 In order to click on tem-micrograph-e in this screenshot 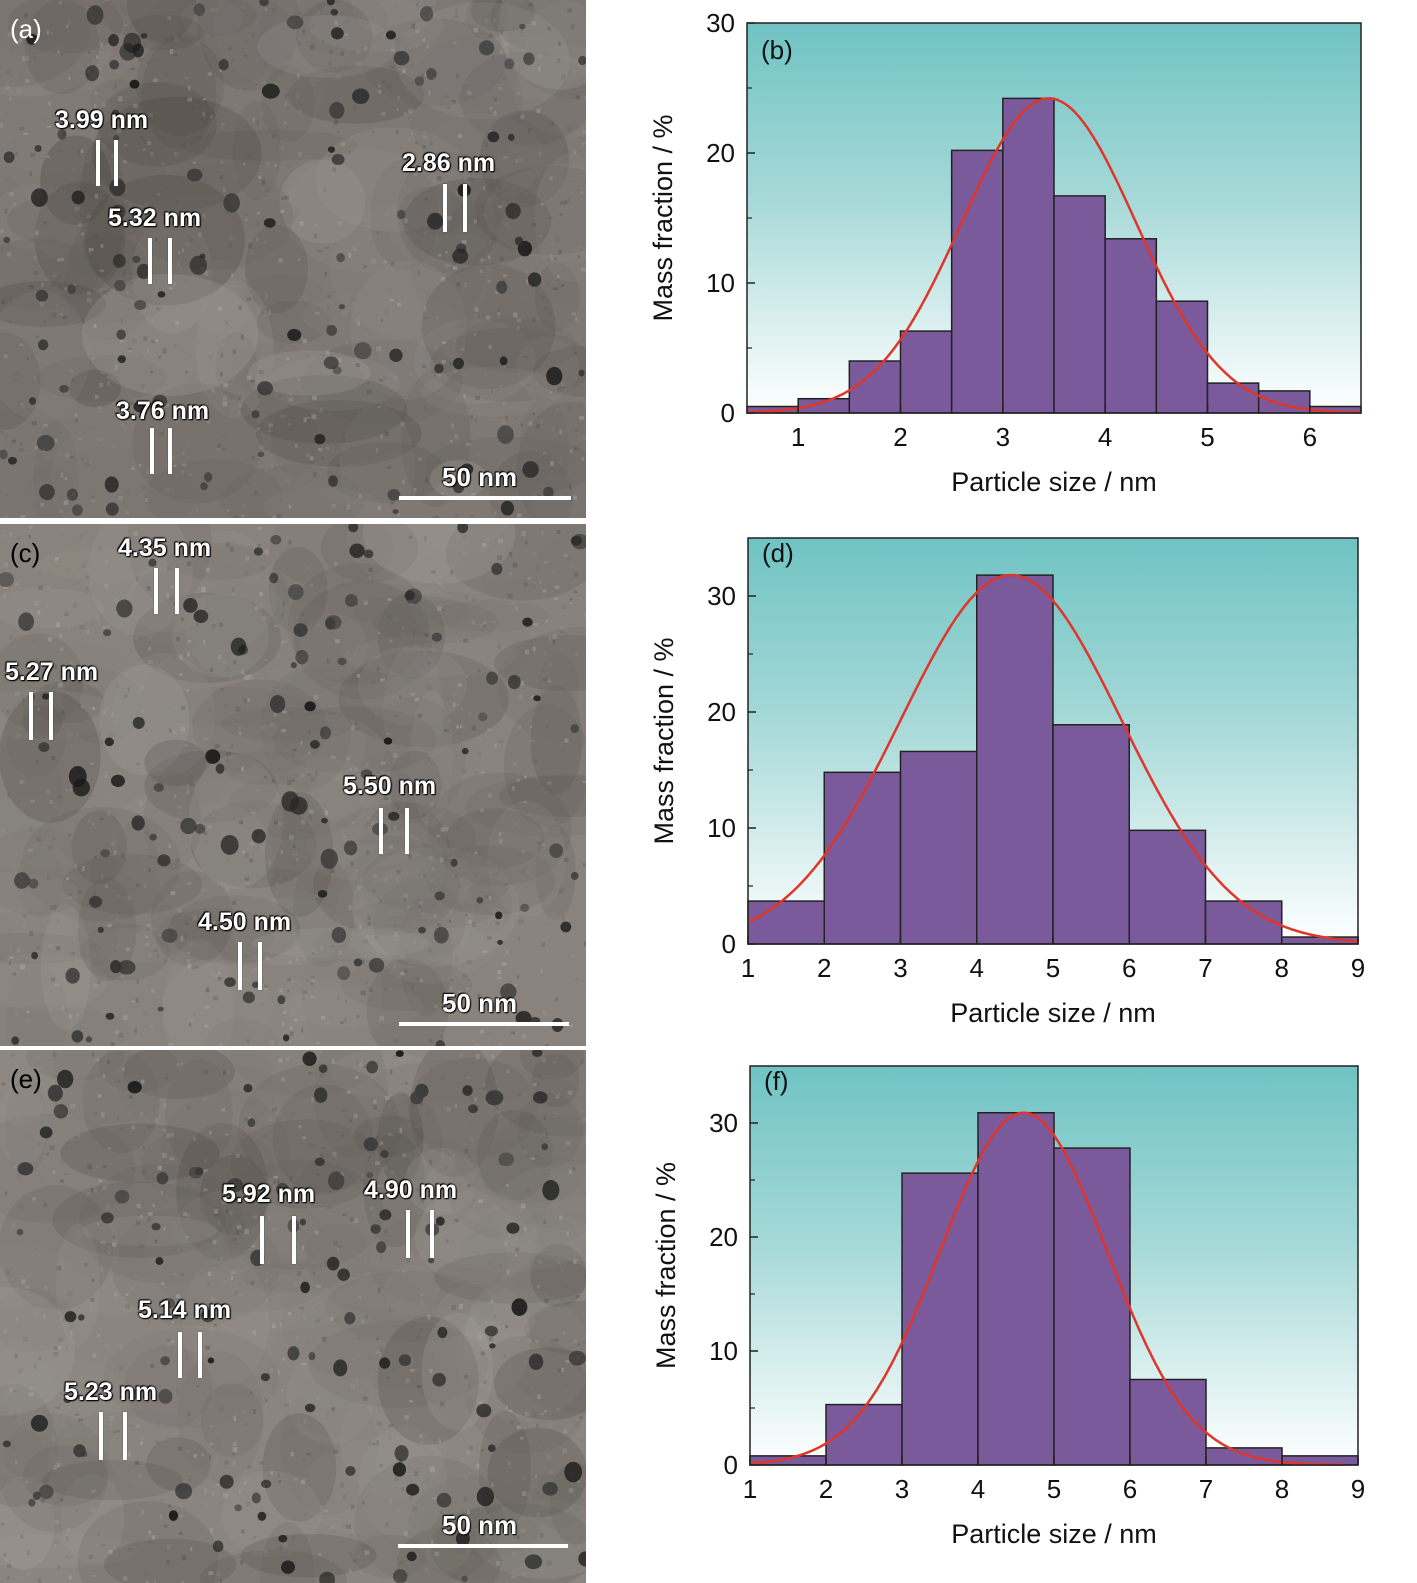, I will do `click(293, 1316)`.